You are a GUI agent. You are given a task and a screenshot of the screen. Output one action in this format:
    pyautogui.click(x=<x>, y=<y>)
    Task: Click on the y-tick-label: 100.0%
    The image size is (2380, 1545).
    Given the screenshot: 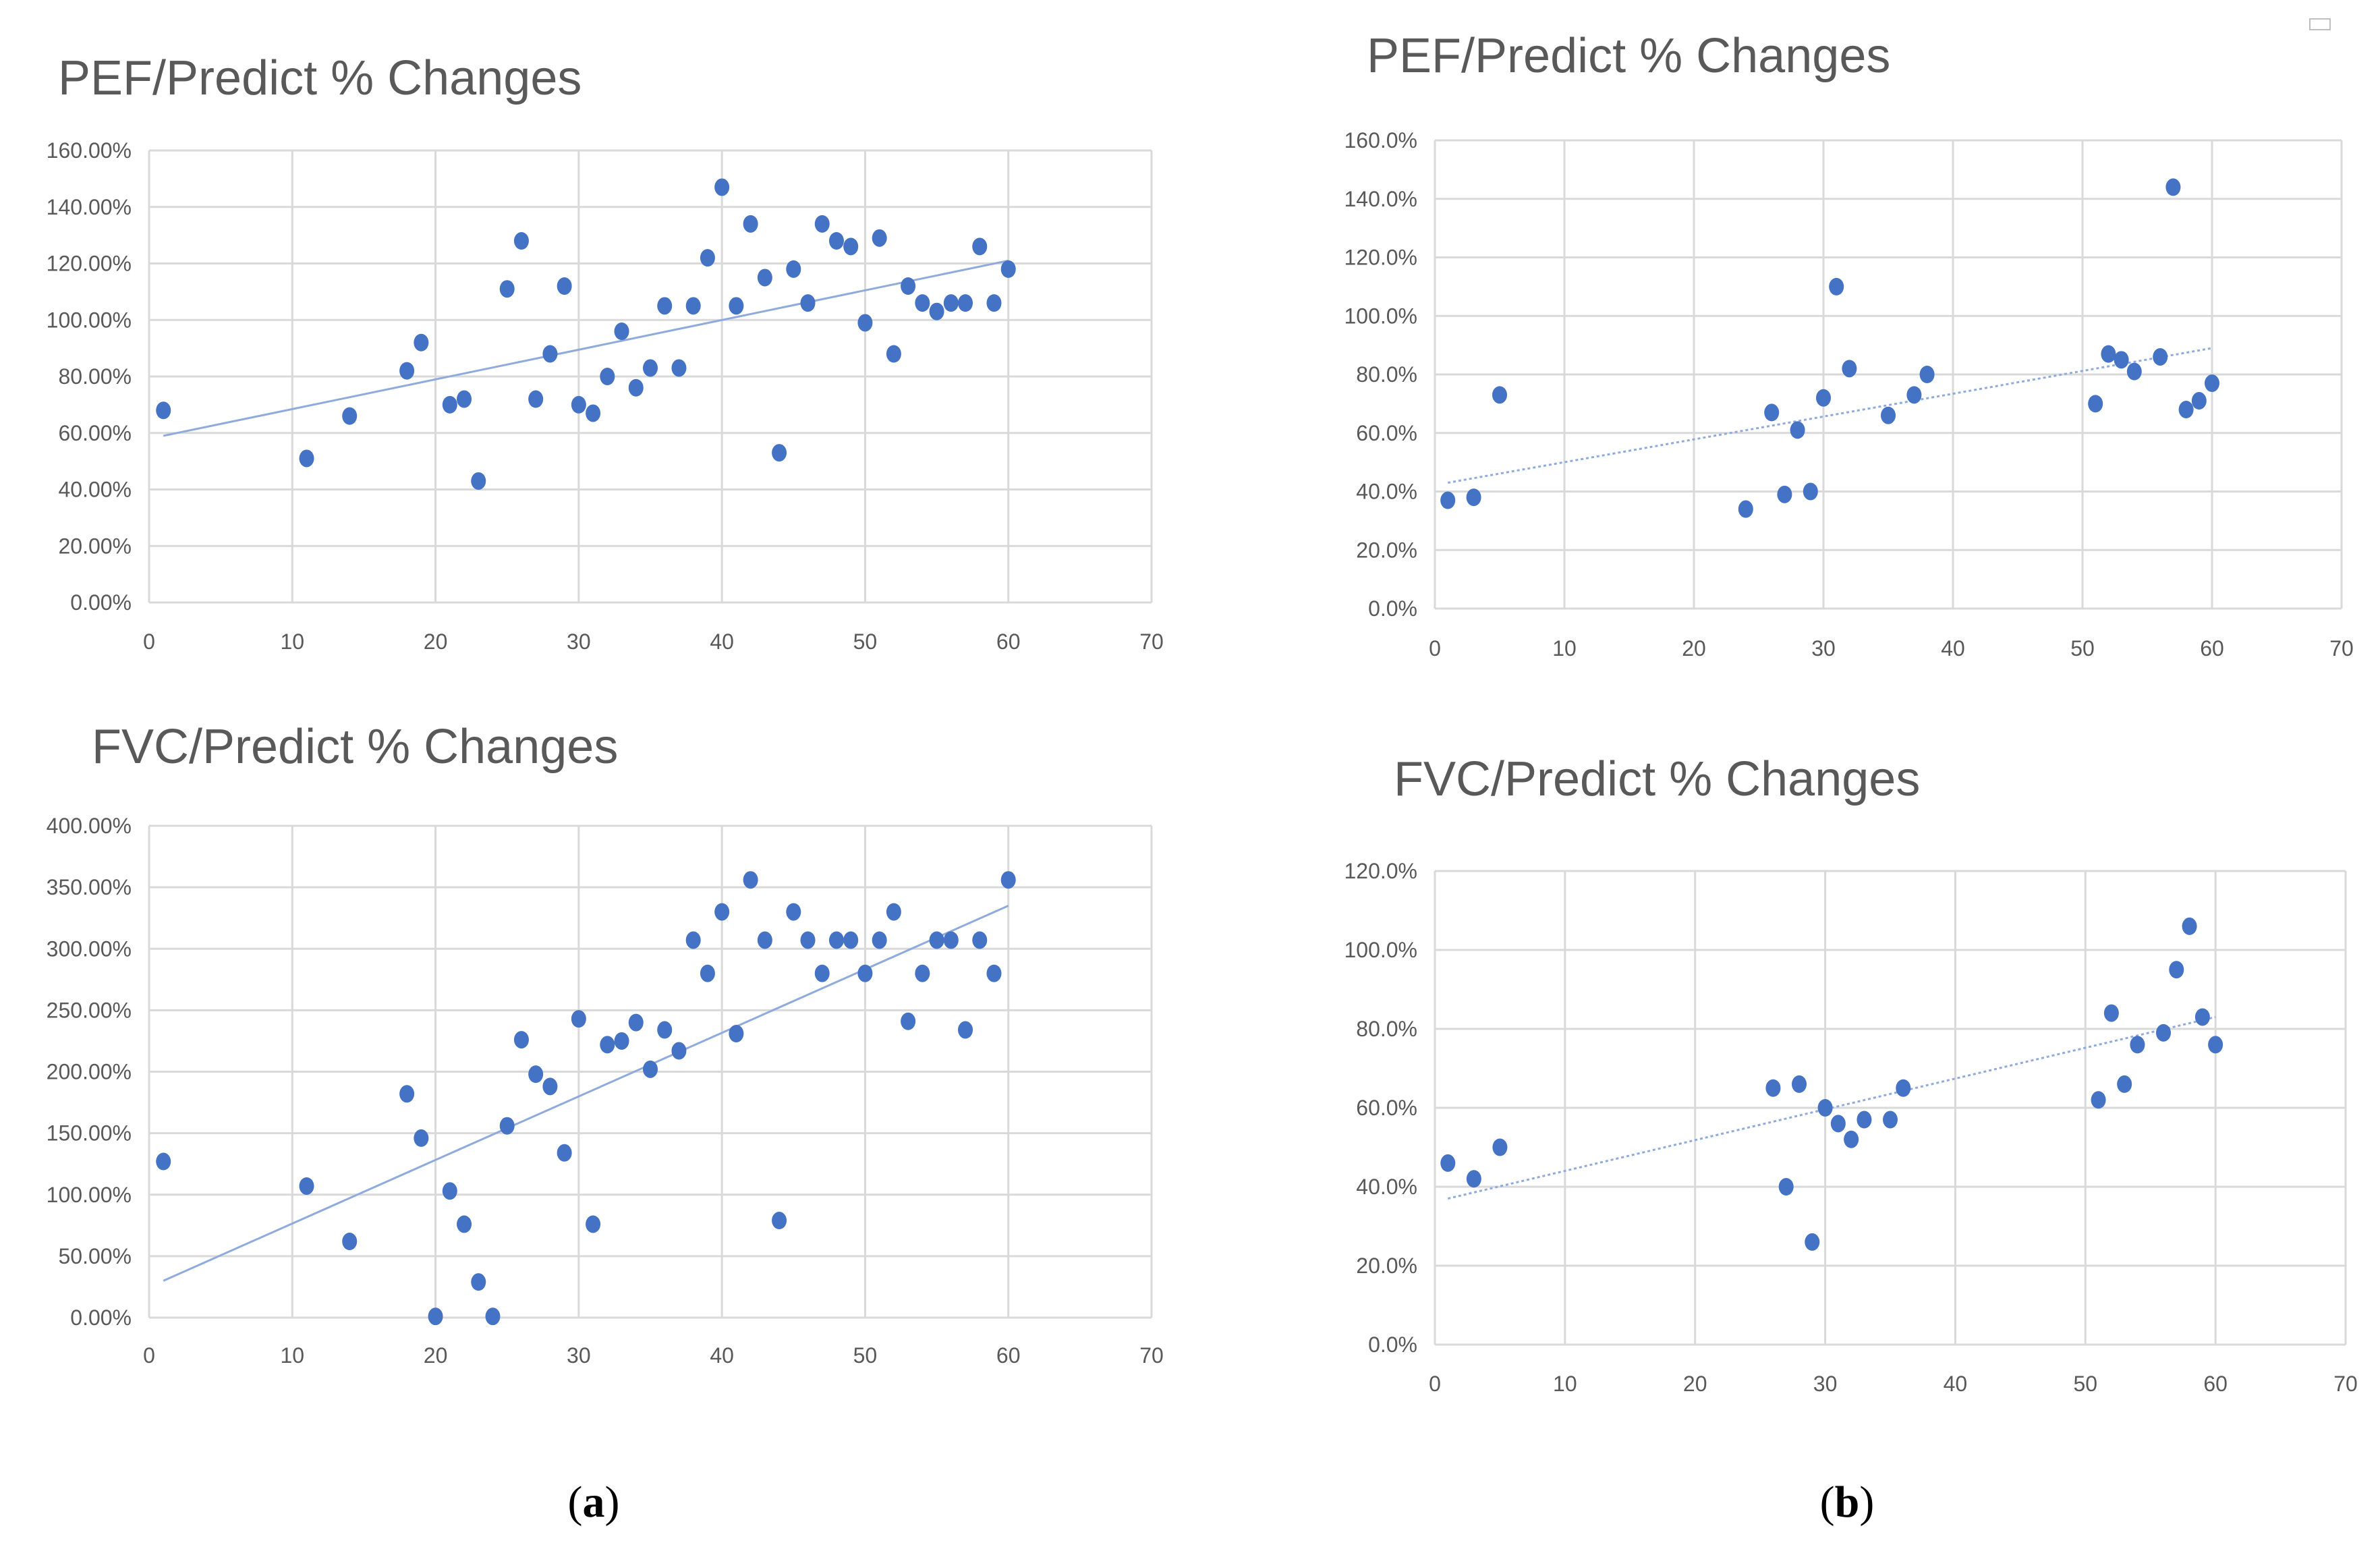 What is the action you would take?
    pyautogui.click(x=1381, y=316)
    